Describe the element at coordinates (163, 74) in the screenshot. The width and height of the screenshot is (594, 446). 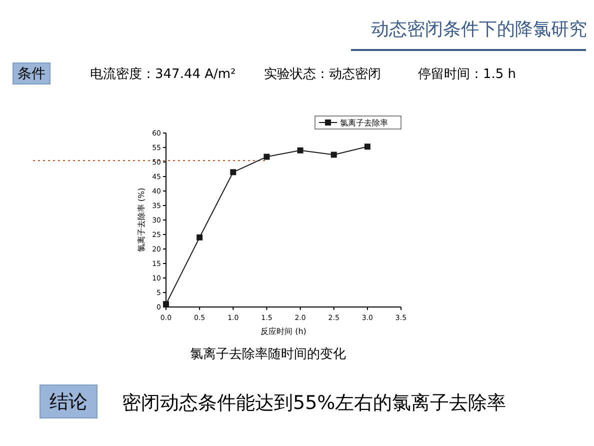
I see `text: 电流密度：347.44 A/m²` at that location.